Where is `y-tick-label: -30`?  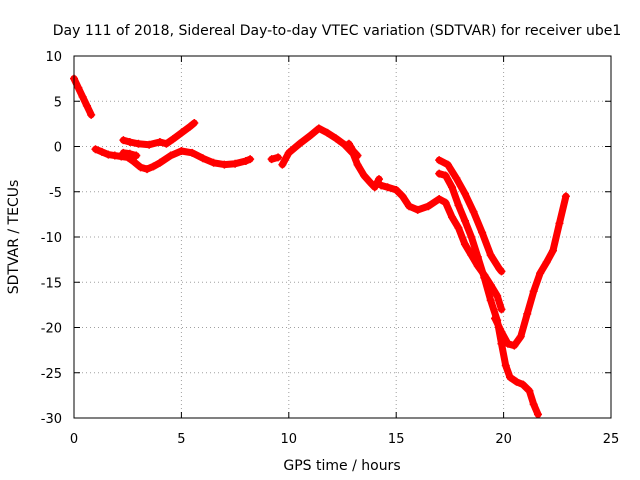
y-tick-label: -30 is located at coordinates (51, 419).